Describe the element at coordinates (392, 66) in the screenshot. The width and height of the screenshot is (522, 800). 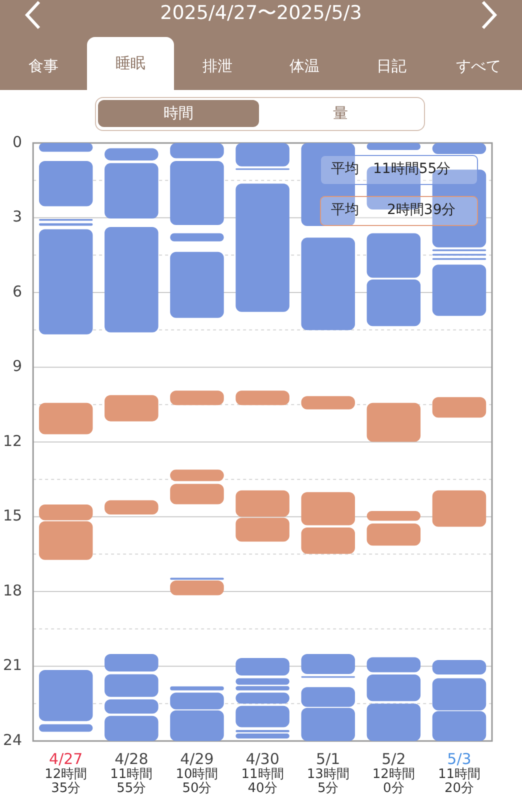
I see `text: 日記` at that location.